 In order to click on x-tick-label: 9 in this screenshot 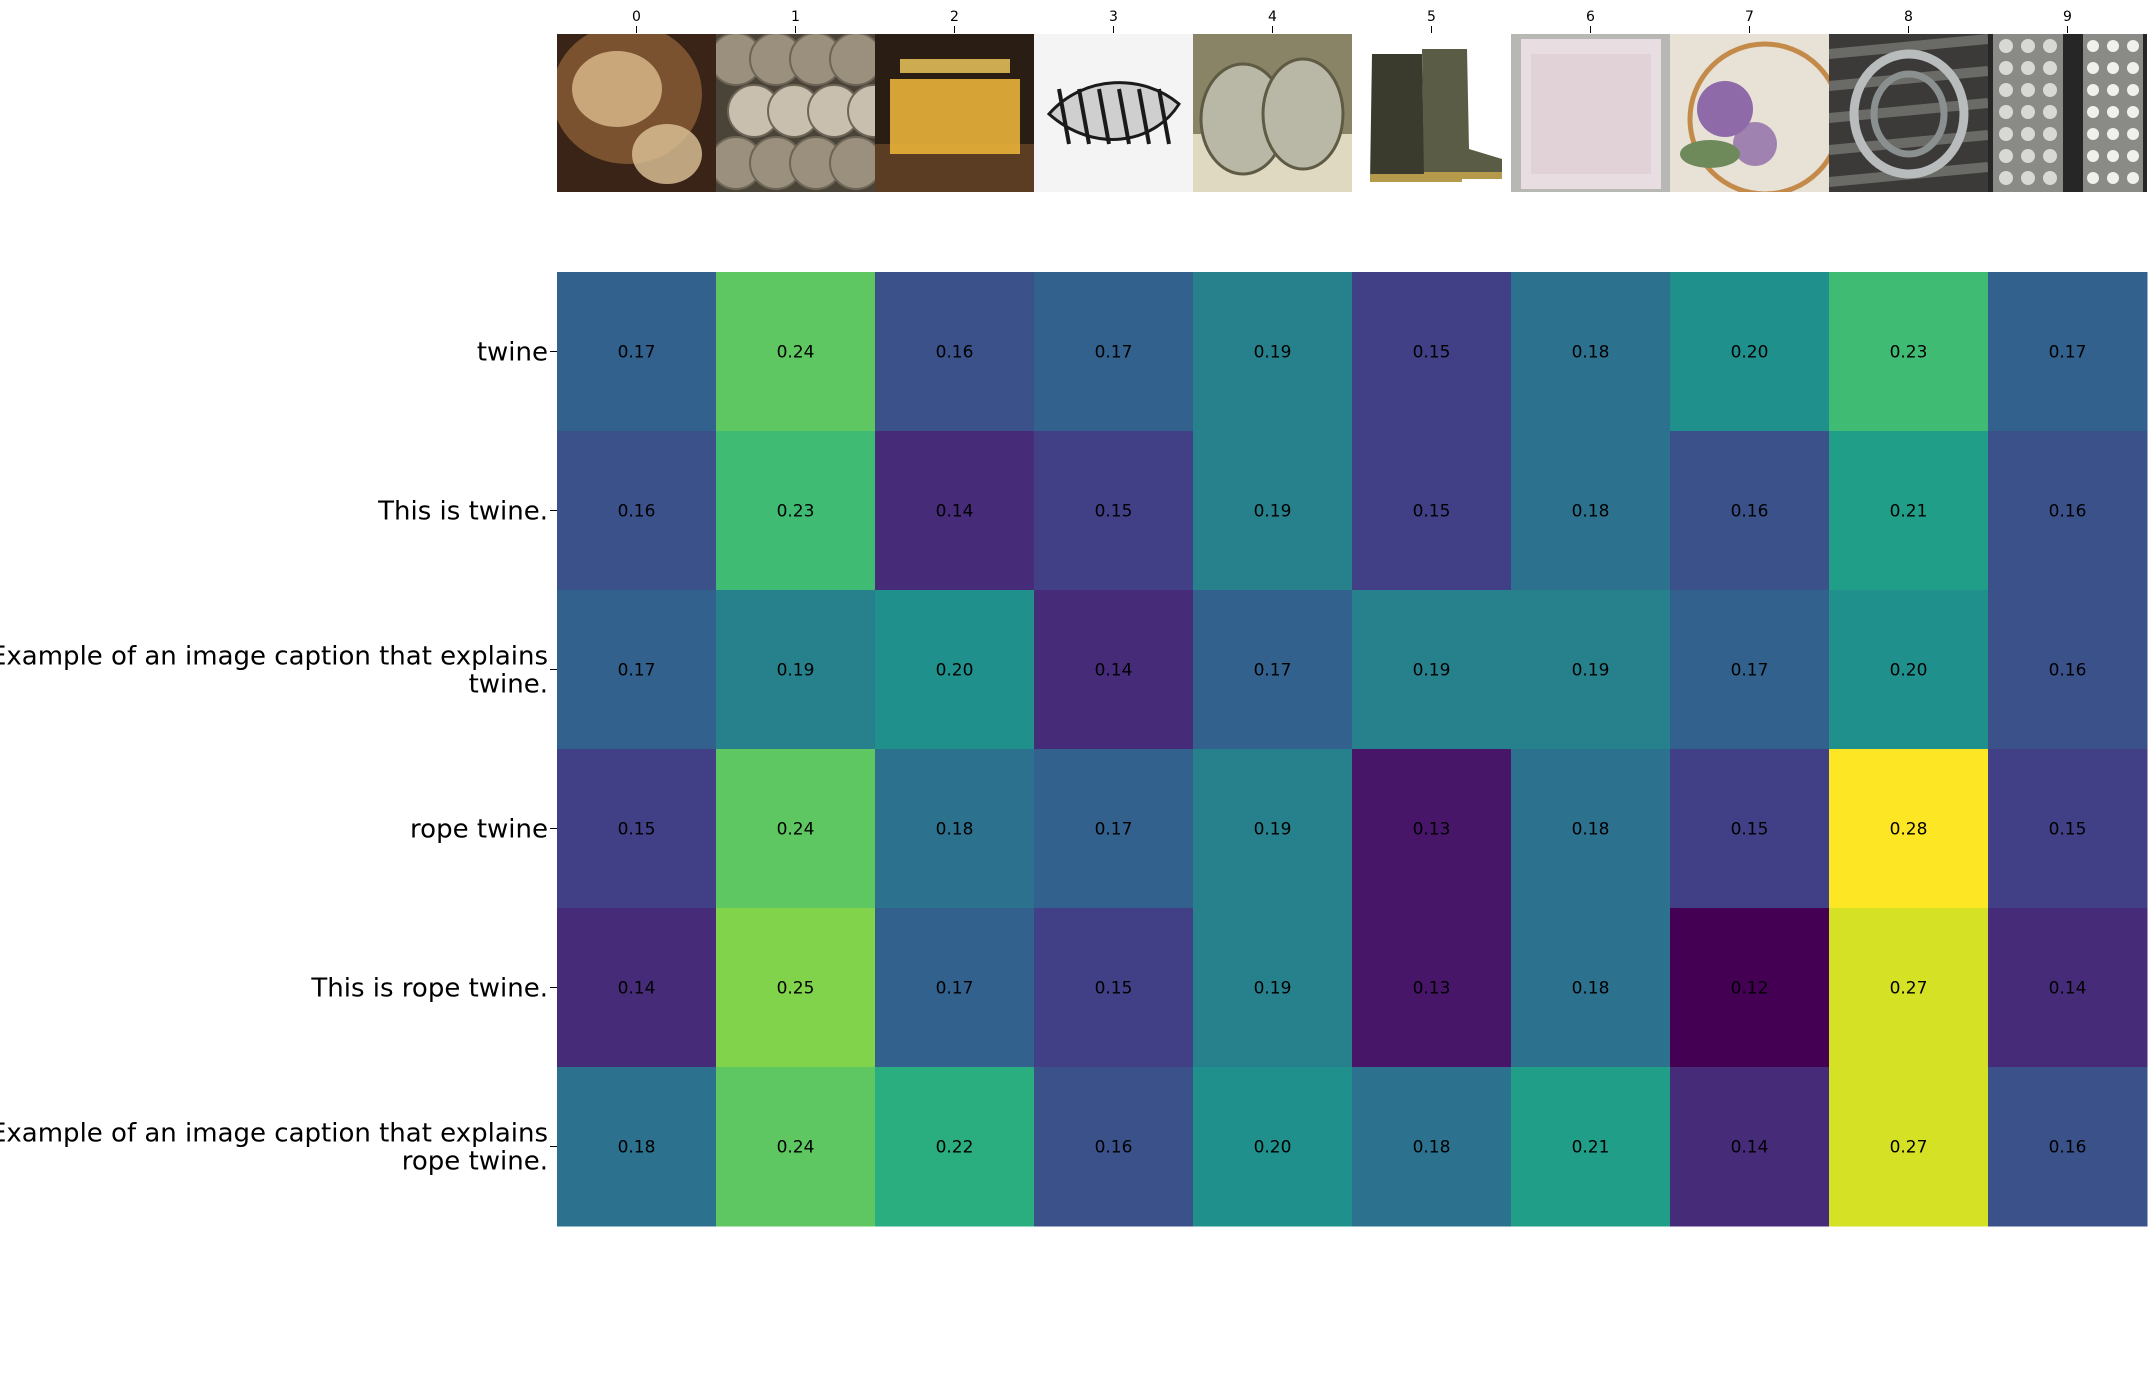, I will do `click(2067, 17)`.